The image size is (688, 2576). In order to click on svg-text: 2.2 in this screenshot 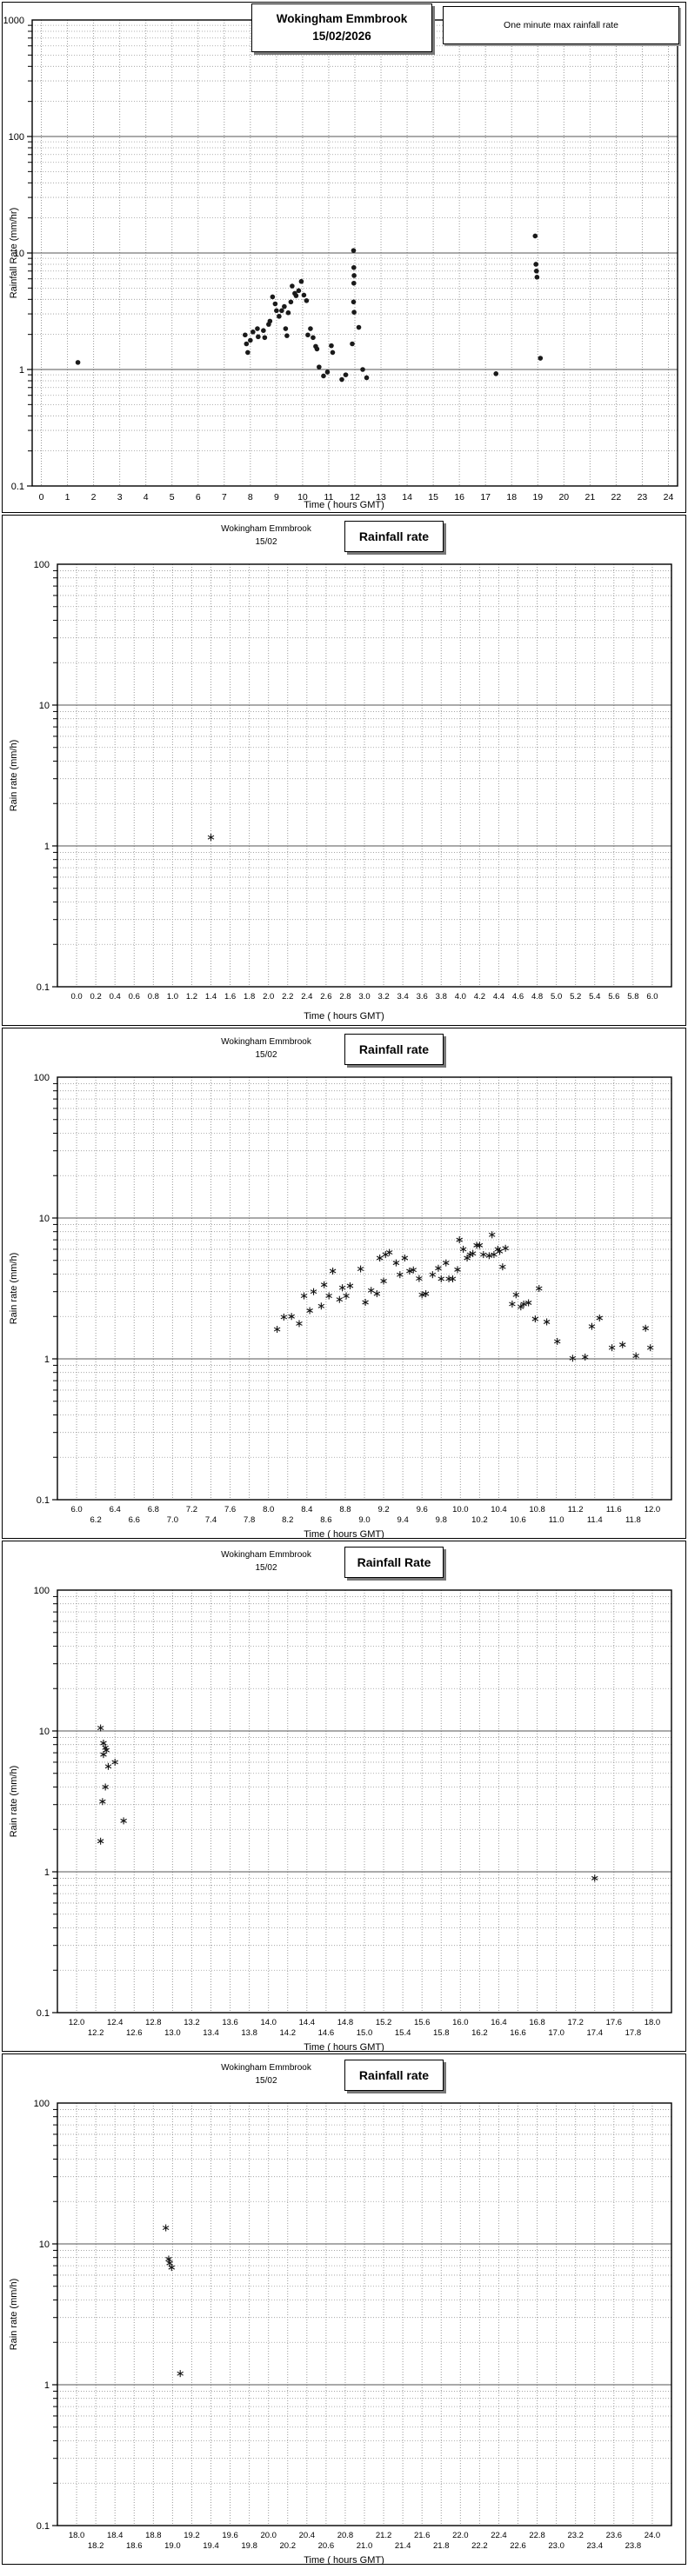, I will do `click(287, 997)`.